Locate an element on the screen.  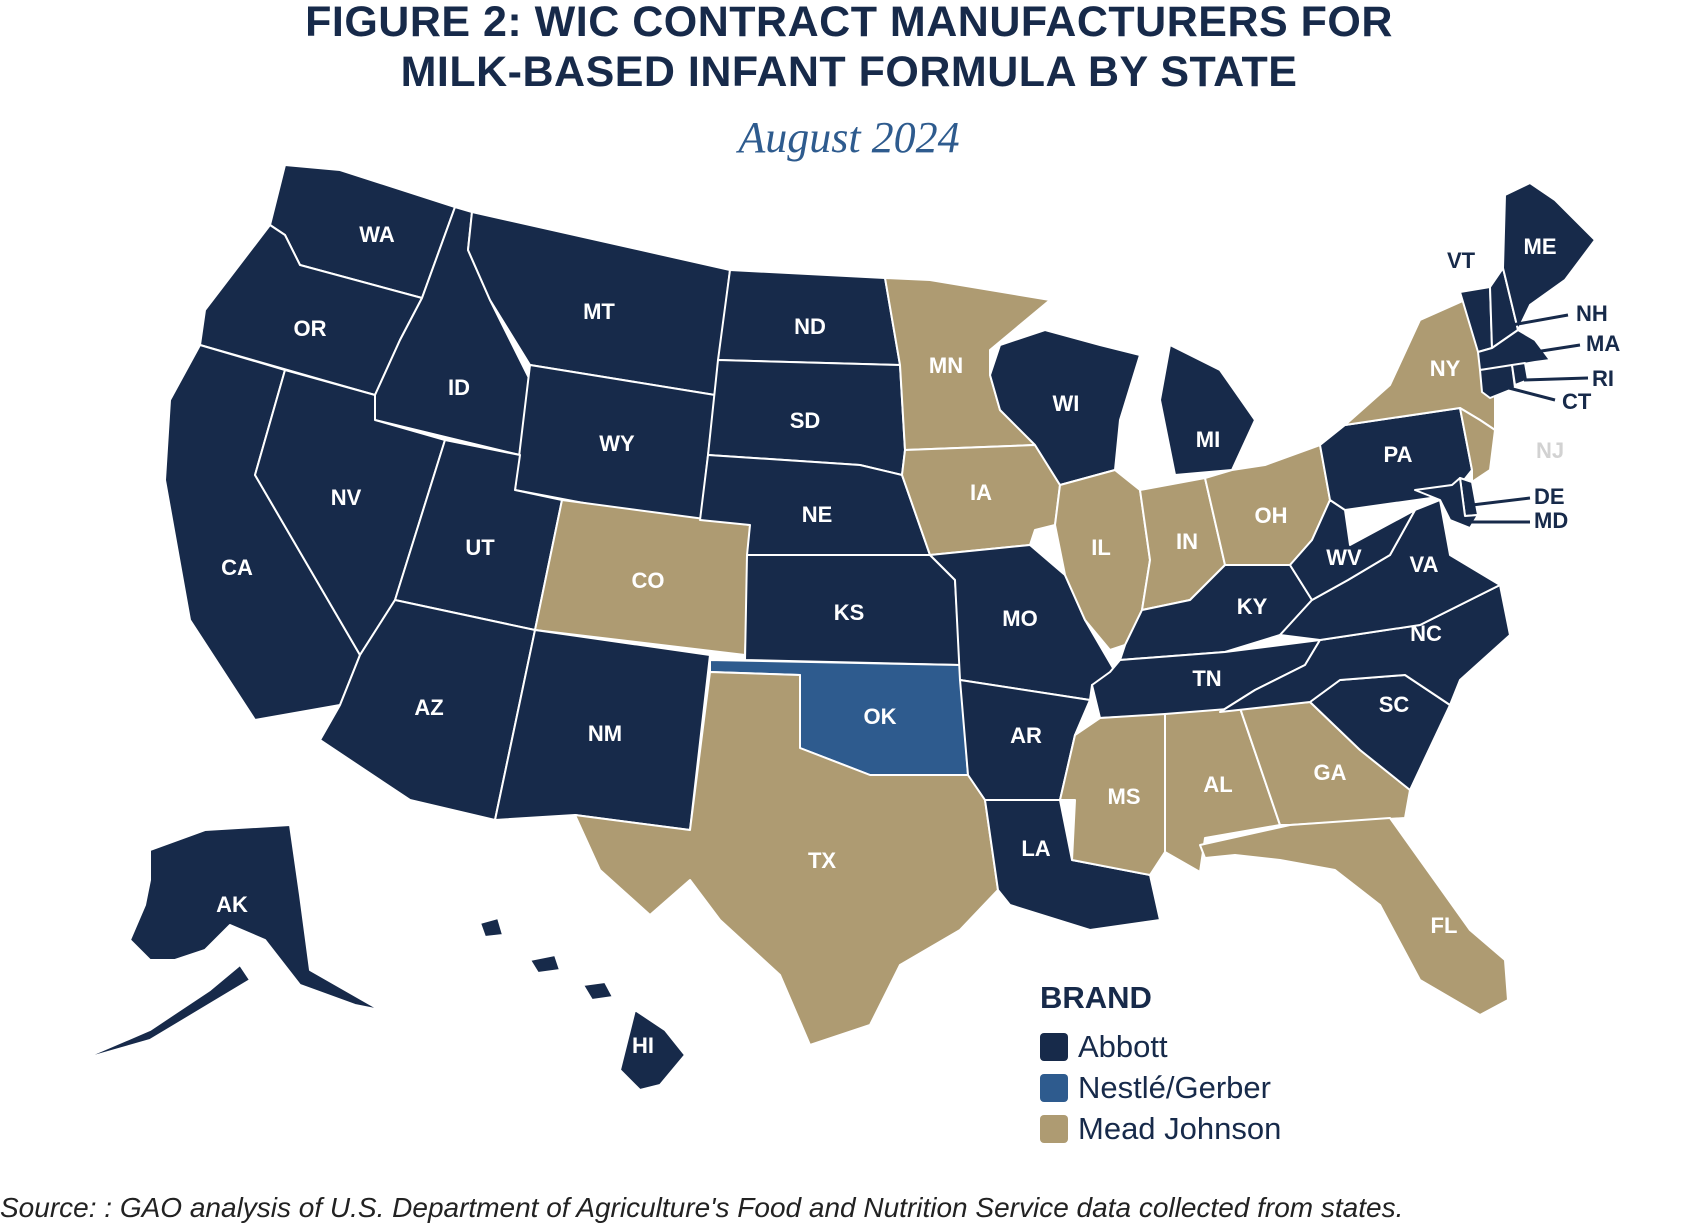
label-wy: WY is located at coordinates (617, 443).